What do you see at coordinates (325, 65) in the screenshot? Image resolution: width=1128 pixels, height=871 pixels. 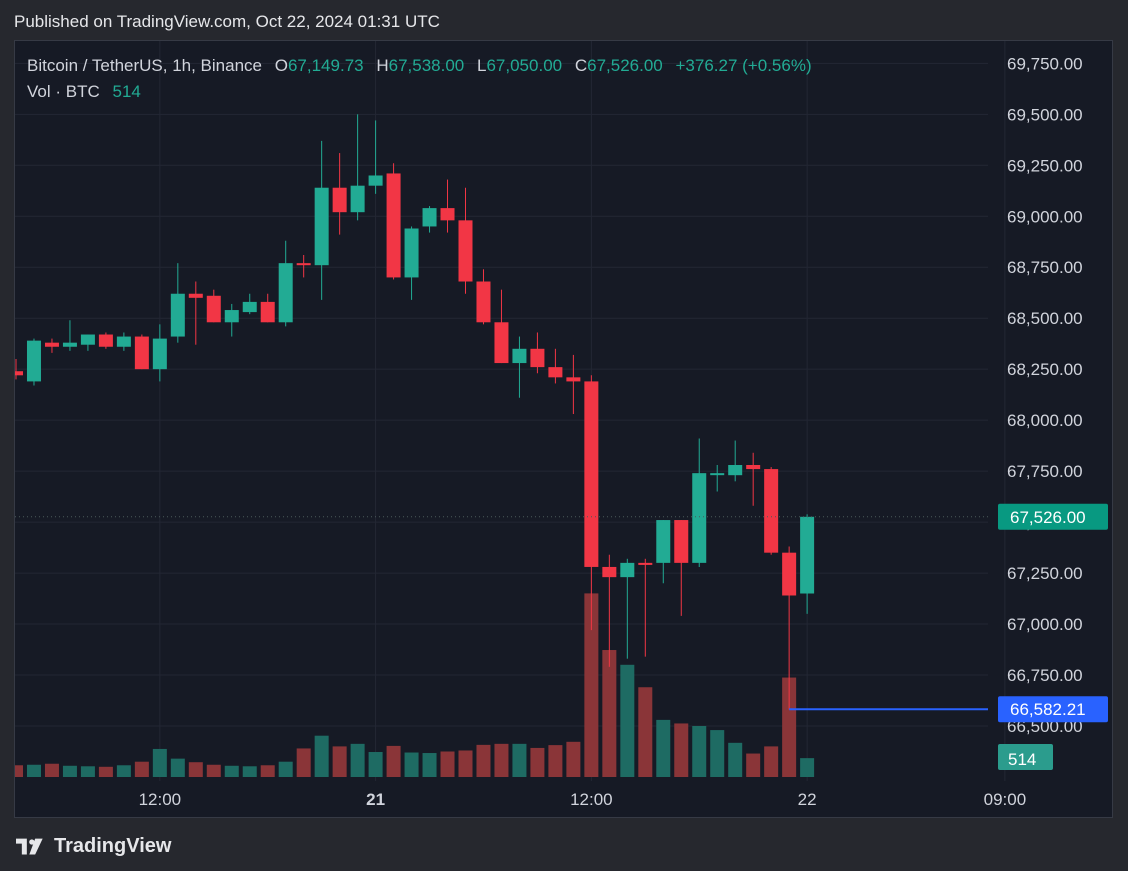 I see `open-value: 67,149.73` at bounding box center [325, 65].